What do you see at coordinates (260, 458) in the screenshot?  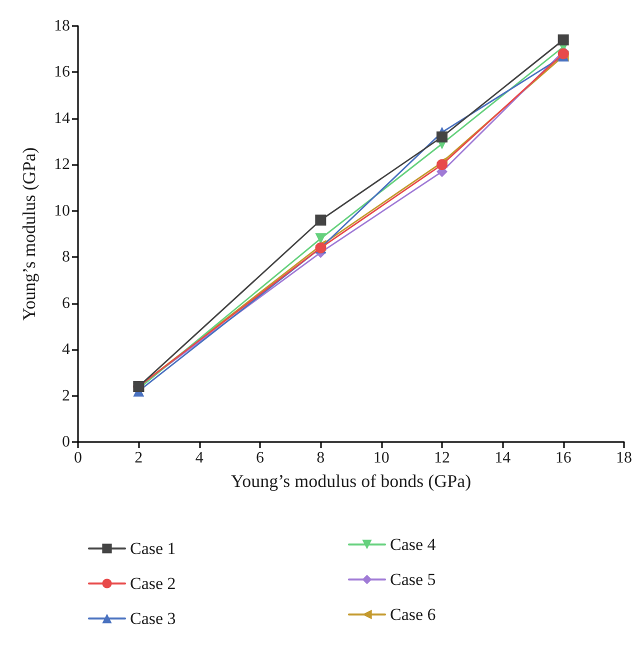 I see `x-tick-label: 6` at bounding box center [260, 458].